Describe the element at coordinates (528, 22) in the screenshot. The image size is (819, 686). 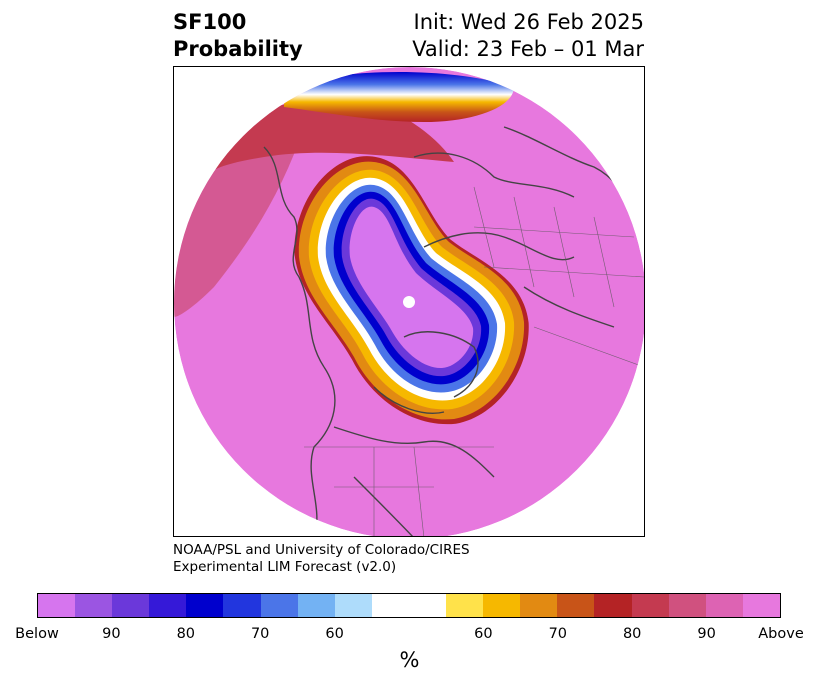
I see `init-date: Init: Wed 26 Feb 2025` at that location.